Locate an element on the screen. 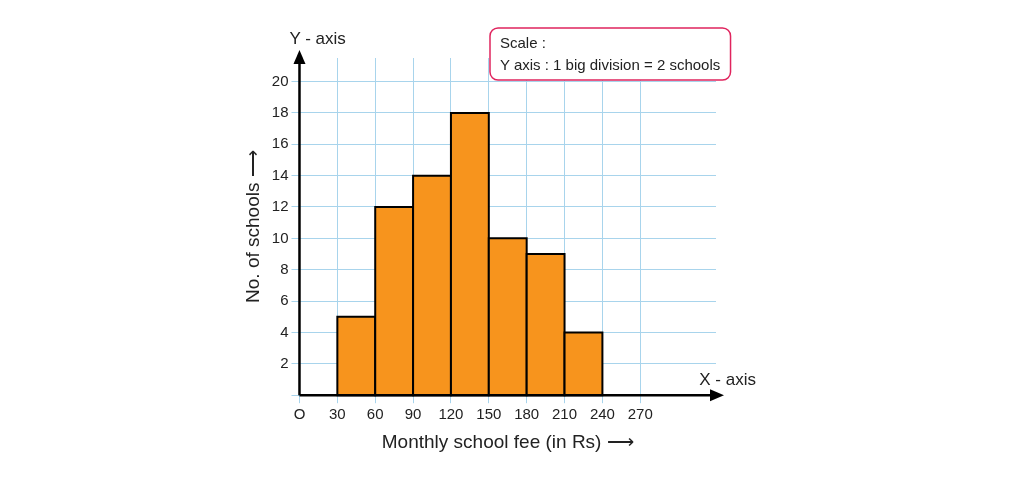 The width and height of the screenshot is (1024, 478). annotation: X - axis is located at coordinates (727, 380).